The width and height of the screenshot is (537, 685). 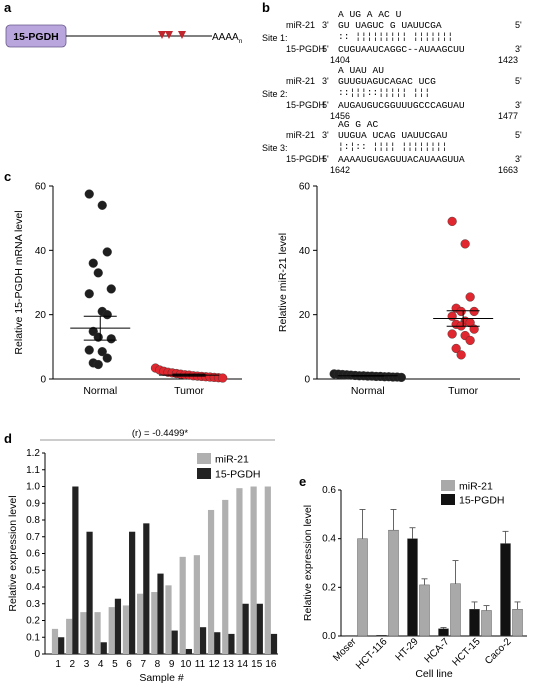 What do you see at coordinates (200, 664) in the screenshot?
I see `x-tick-label: 11` at bounding box center [200, 664].